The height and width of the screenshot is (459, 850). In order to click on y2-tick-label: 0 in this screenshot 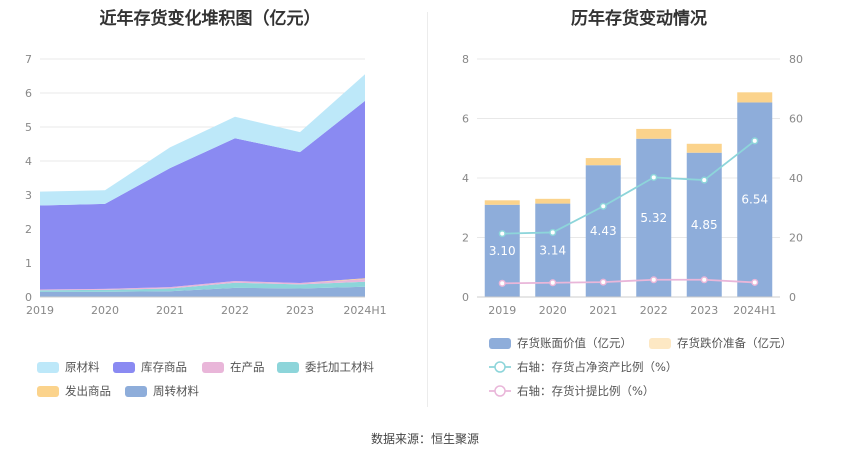, I will do `click(792, 297)`.